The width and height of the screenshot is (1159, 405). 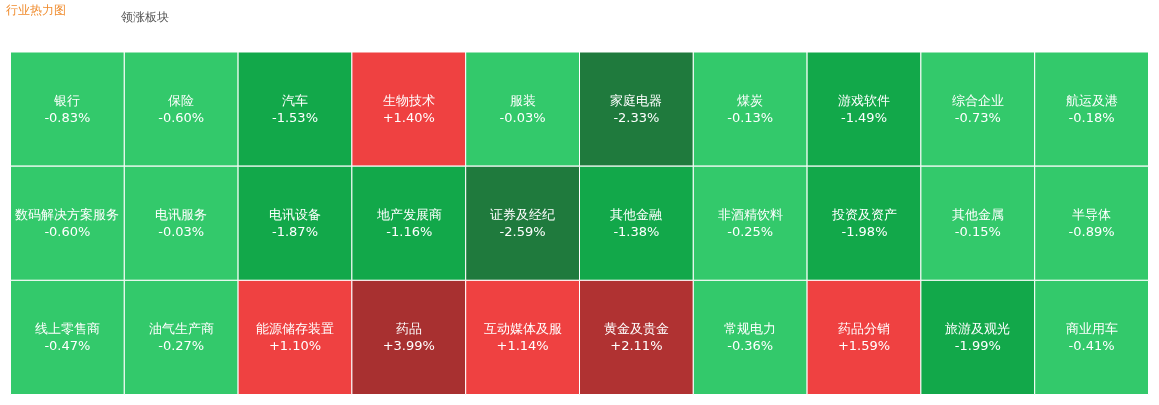 What do you see at coordinates (977, 118) in the screenshot?
I see `data-label: -0.73%` at bounding box center [977, 118].